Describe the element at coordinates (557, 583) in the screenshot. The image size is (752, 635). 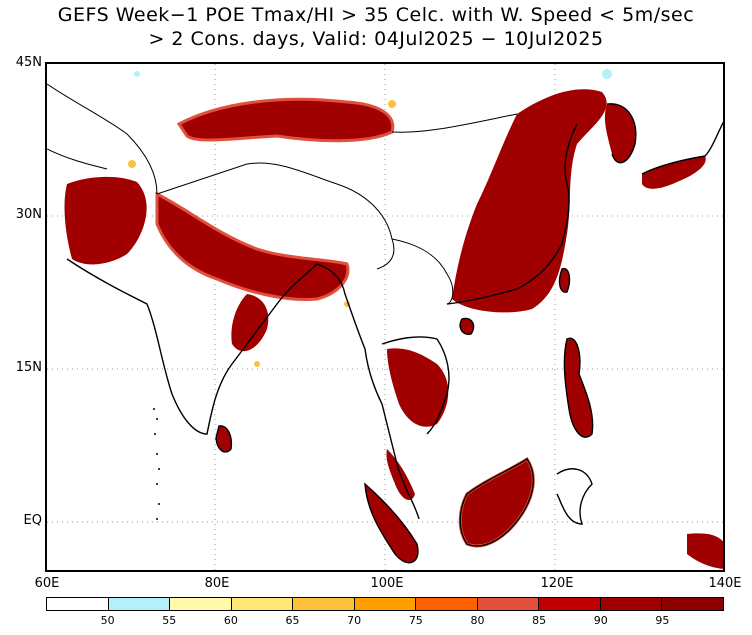
I see `lon-label-120e: 120E` at that location.